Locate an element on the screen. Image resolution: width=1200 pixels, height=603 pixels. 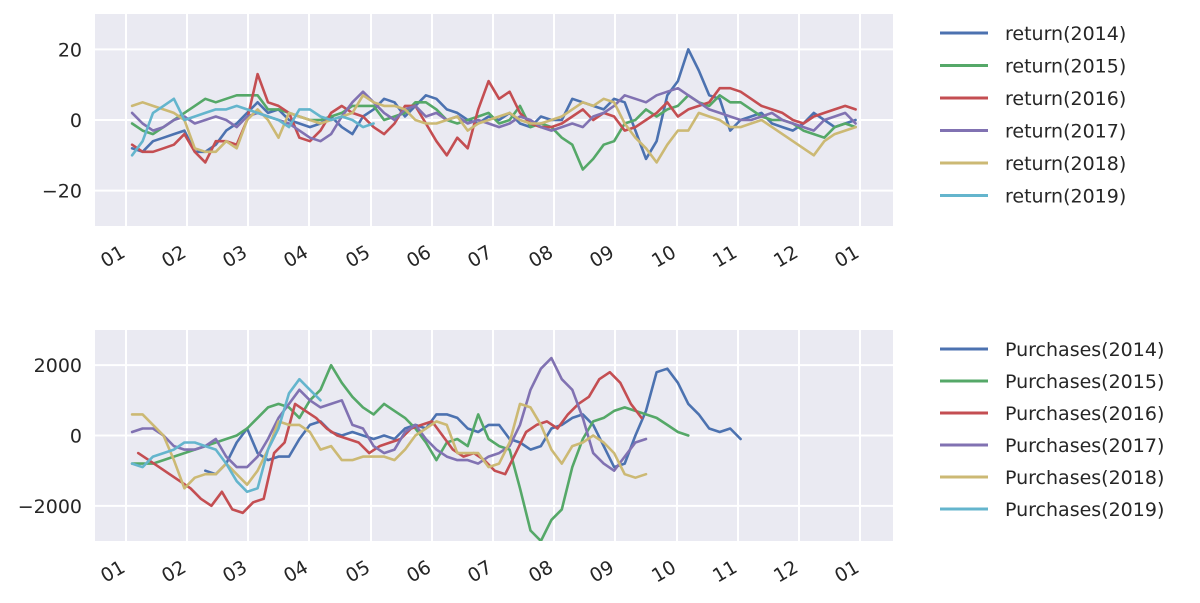
series-group is located at coordinates (493, 109).